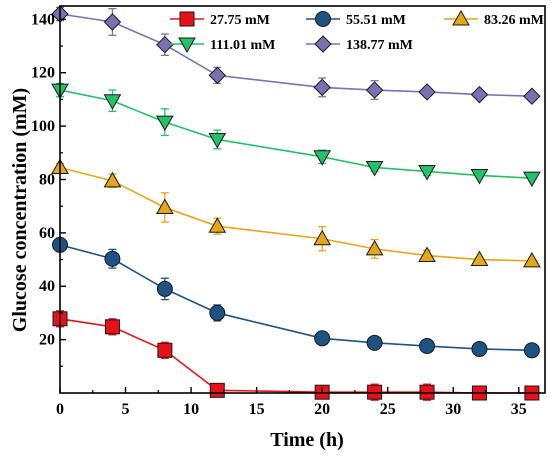 This screenshot has height=460, width=550. Describe the element at coordinates (191, 409) in the screenshot. I see `x-tick-label: 10` at that location.